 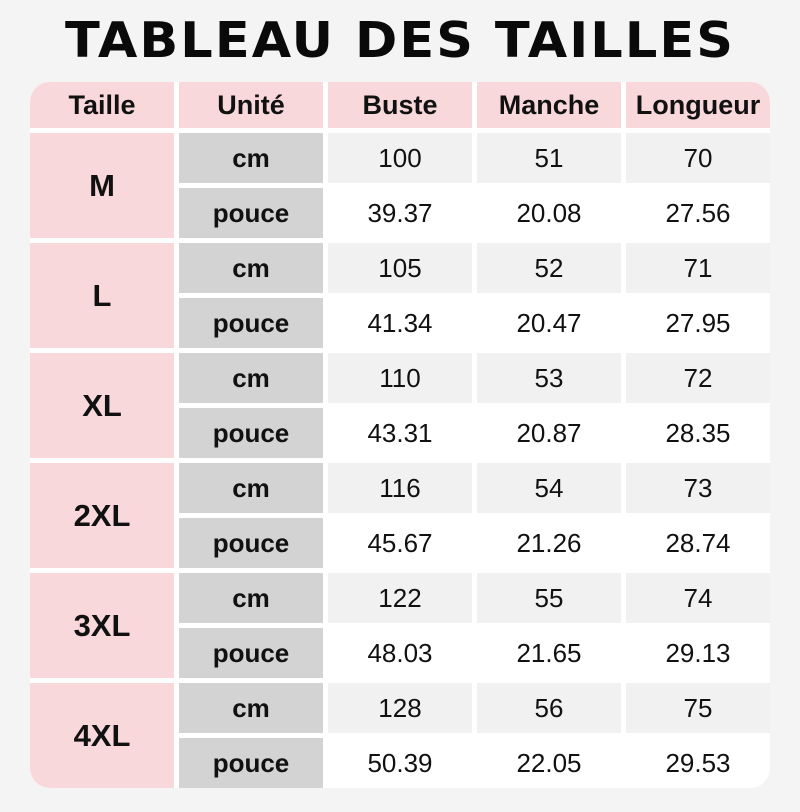 I want to click on value-buste-cm: 100, so click(x=400, y=158).